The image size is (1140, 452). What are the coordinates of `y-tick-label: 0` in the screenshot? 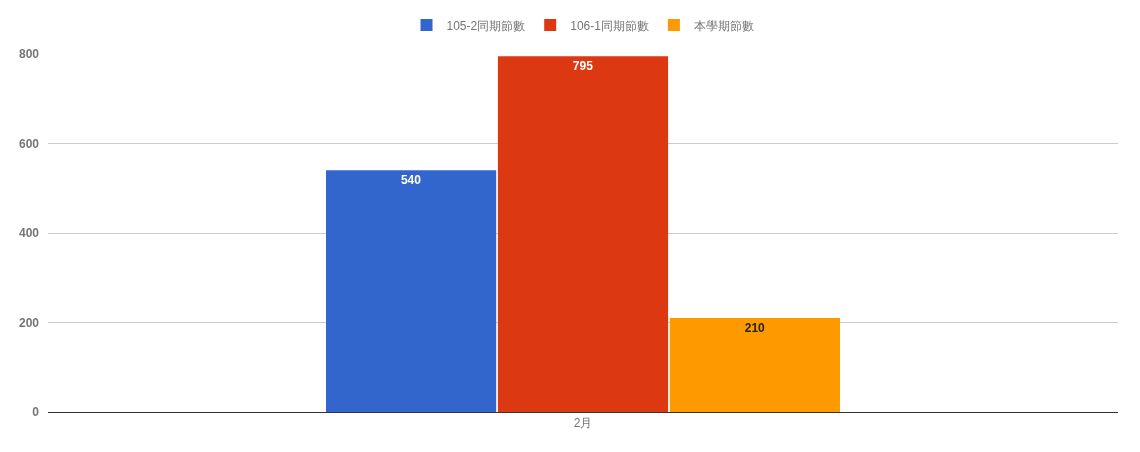 It's located at (36, 412).